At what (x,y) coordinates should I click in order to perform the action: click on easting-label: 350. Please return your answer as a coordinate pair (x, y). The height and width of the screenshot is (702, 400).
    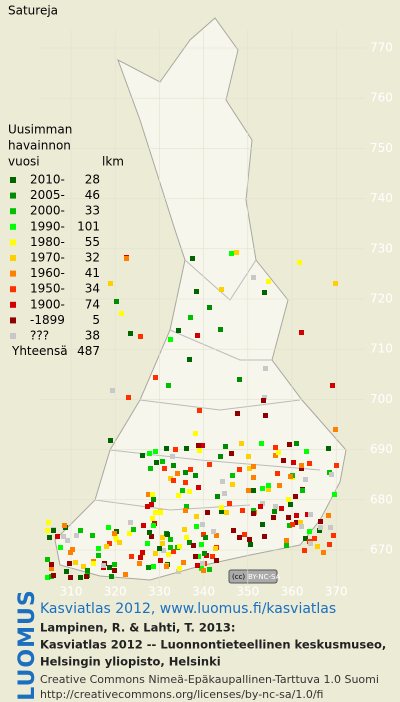
    Looking at the image, I should click on (247, 592).